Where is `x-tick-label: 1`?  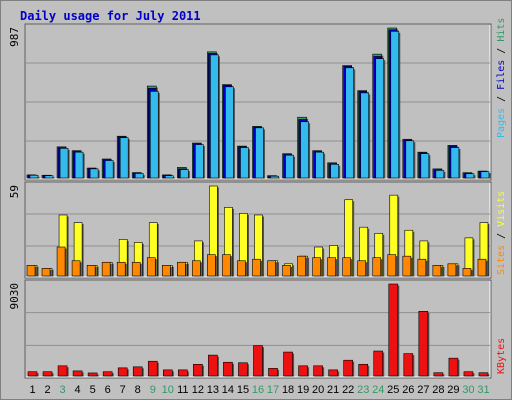 x-tick-label: 1 is located at coordinates (32, 390).